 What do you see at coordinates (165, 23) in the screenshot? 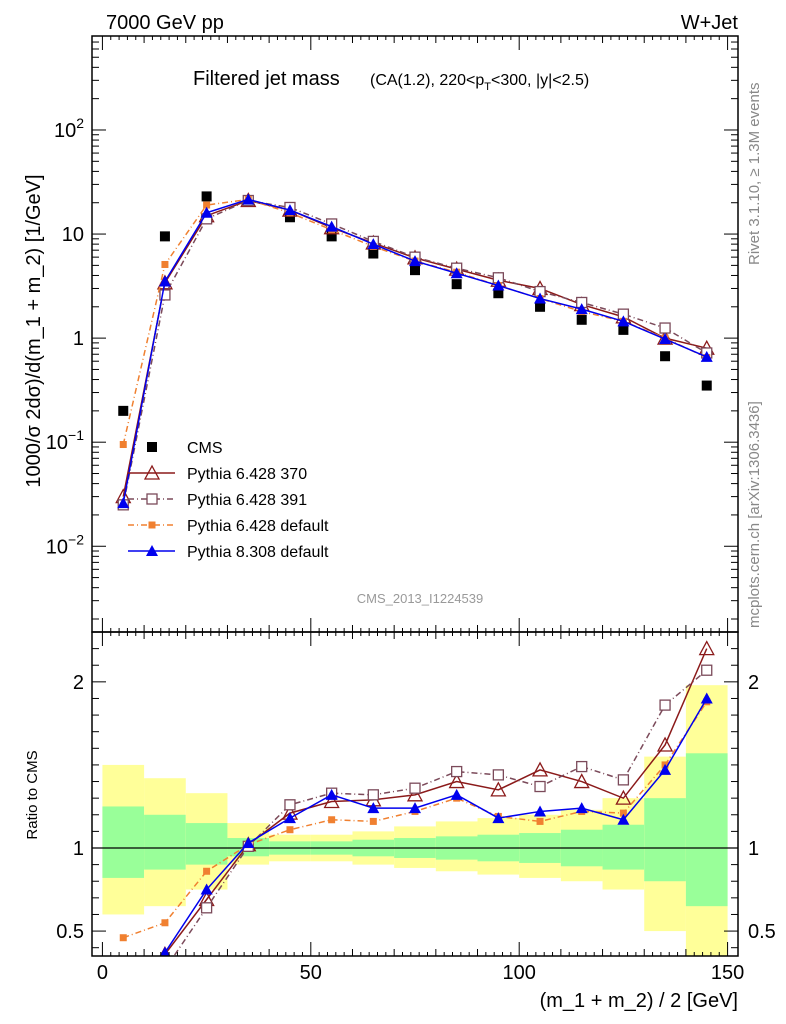
I see `energy-label: 7000 GeV pp` at bounding box center [165, 23].